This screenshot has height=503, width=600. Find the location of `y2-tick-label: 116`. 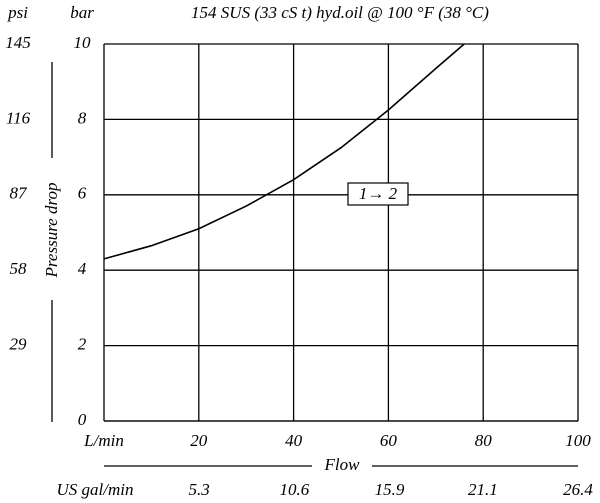

y2-tick-label: 116 is located at coordinates (18, 117).